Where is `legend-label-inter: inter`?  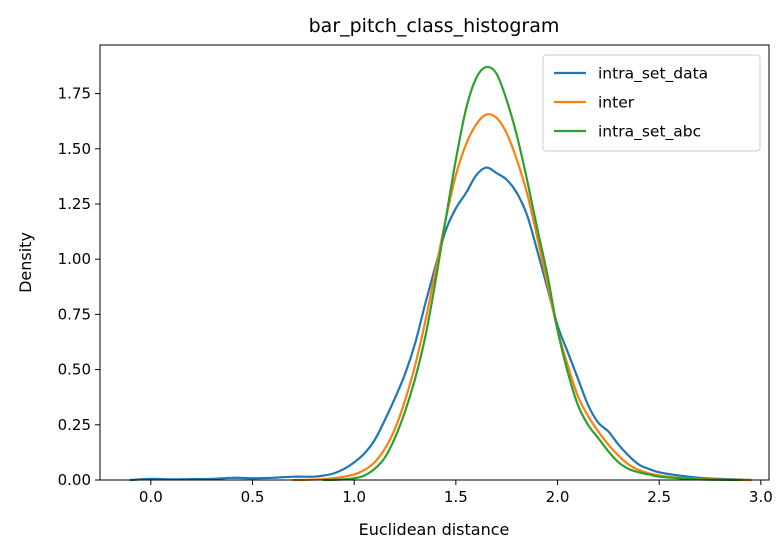
legend-label-inter: inter is located at coordinates (616, 103).